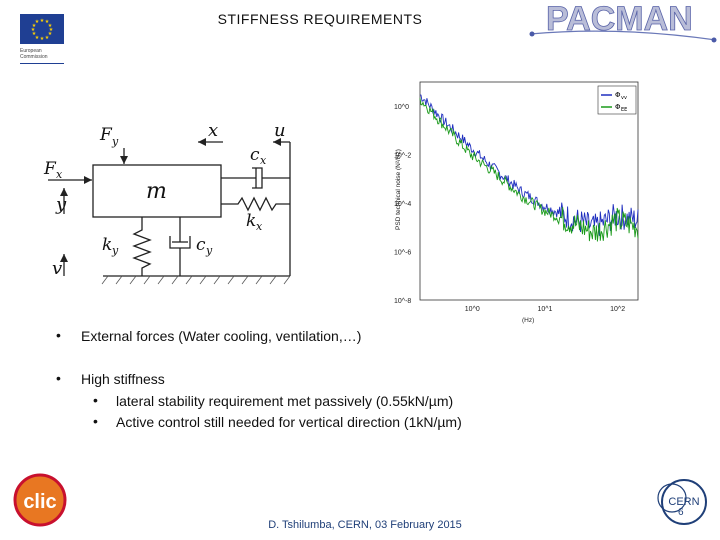  Describe the element at coordinates (50, 169) in the screenshot. I see `label-fx: F` at that location.